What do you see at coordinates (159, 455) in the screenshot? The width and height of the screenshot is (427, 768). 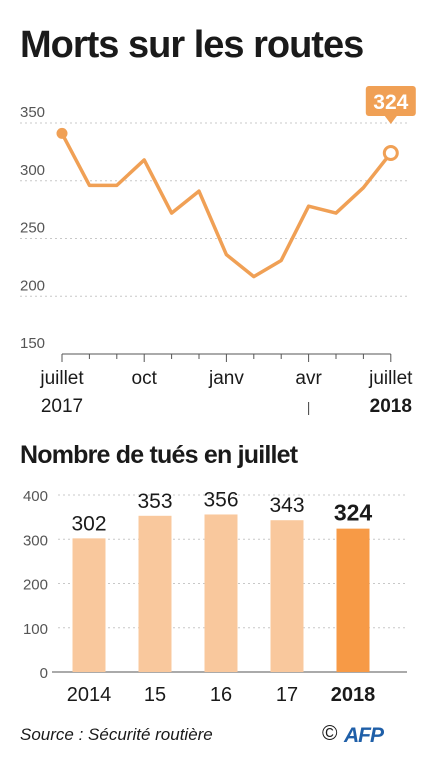 I see `bar-chart-title: Nombre de tués en juillet` at bounding box center [159, 455].